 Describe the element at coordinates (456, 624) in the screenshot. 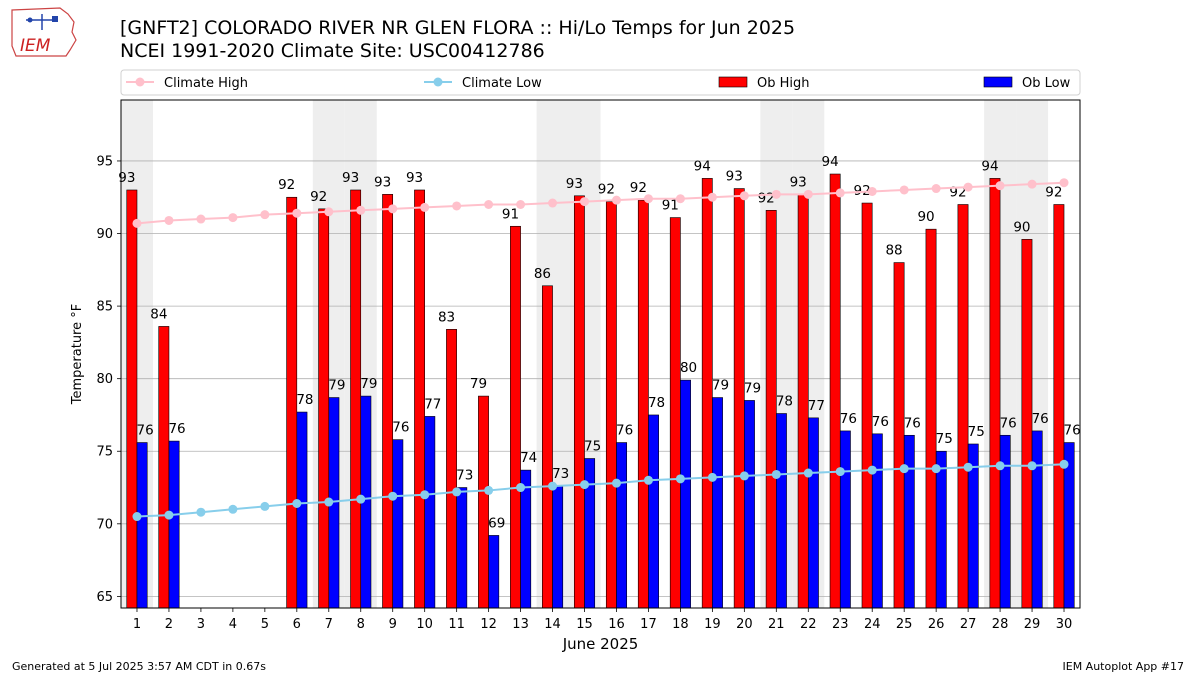

I see `x-tick-label: 11` at that location.